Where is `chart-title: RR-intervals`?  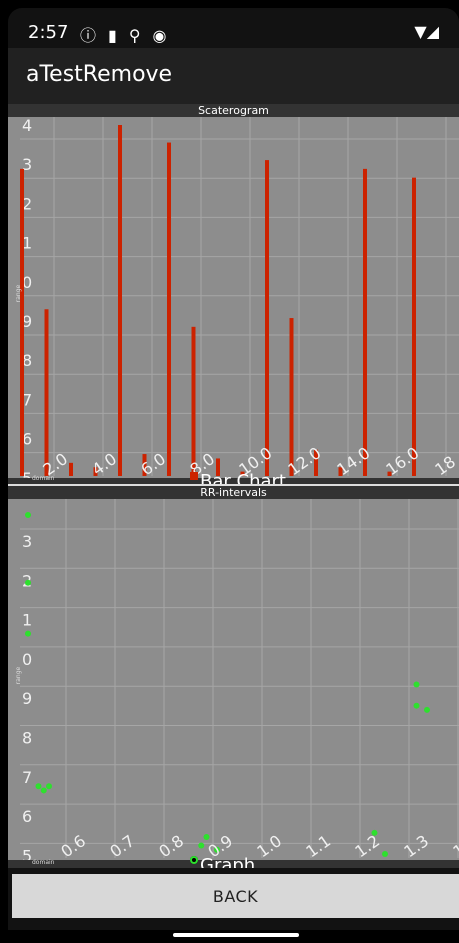
chart-title: RR-intervals is located at coordinates (233, 492).